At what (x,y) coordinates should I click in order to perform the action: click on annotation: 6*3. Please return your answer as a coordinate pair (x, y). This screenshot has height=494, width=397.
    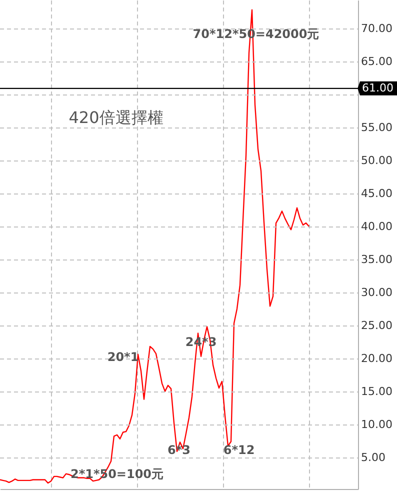
    Looking at the image, I should click on (179, 450).